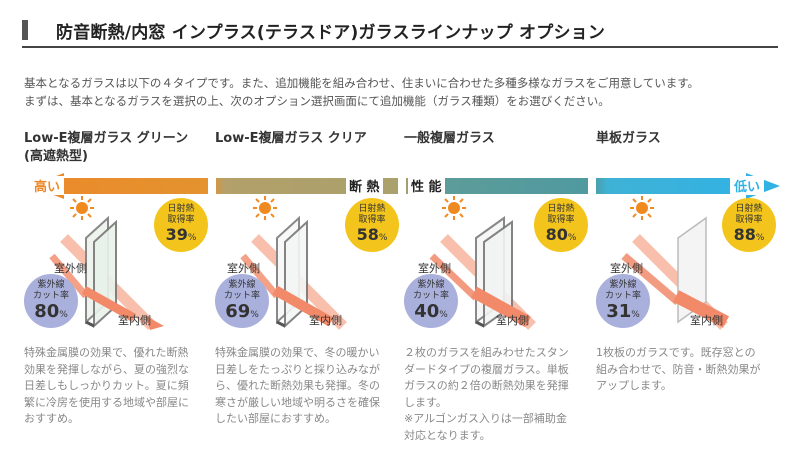 This screenshot has width=798, height=460. I want to click on solar-gain-badge-2: 日射熱 取得率 58%, so click(372, 225).